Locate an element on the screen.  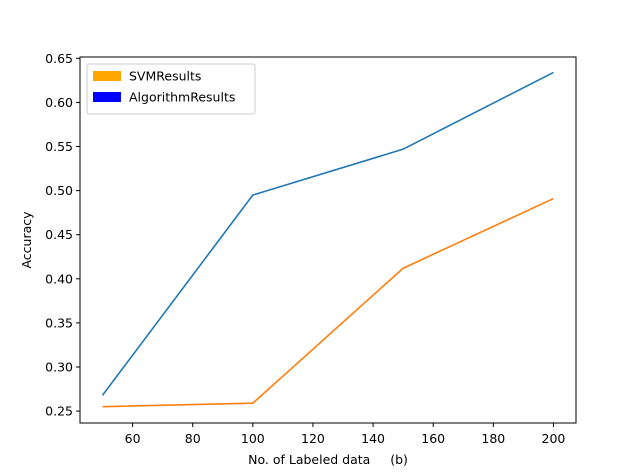
y-tick-label: 0.40 is located at coordinates (59, 278).